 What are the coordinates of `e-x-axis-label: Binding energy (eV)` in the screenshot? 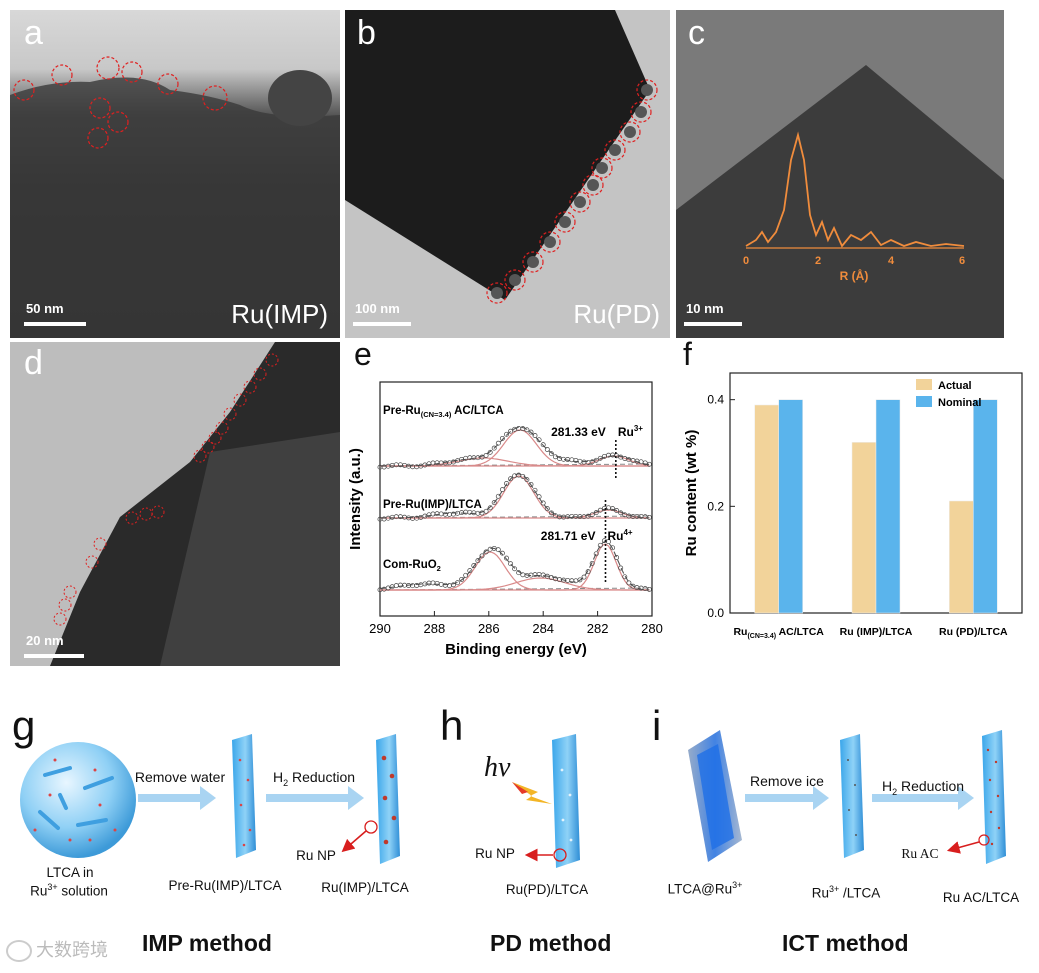 It's located at (516, 649).